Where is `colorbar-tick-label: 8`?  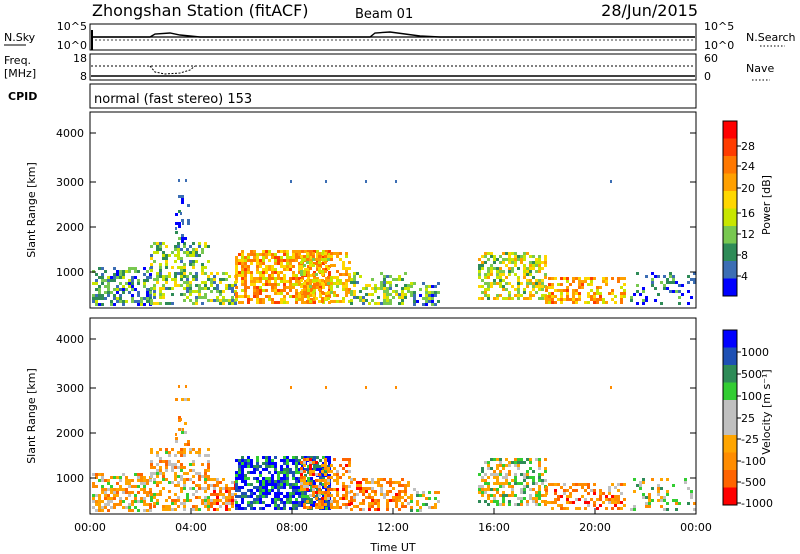
colorbar-tick-label: 8 is located at coordinates (744, 255).